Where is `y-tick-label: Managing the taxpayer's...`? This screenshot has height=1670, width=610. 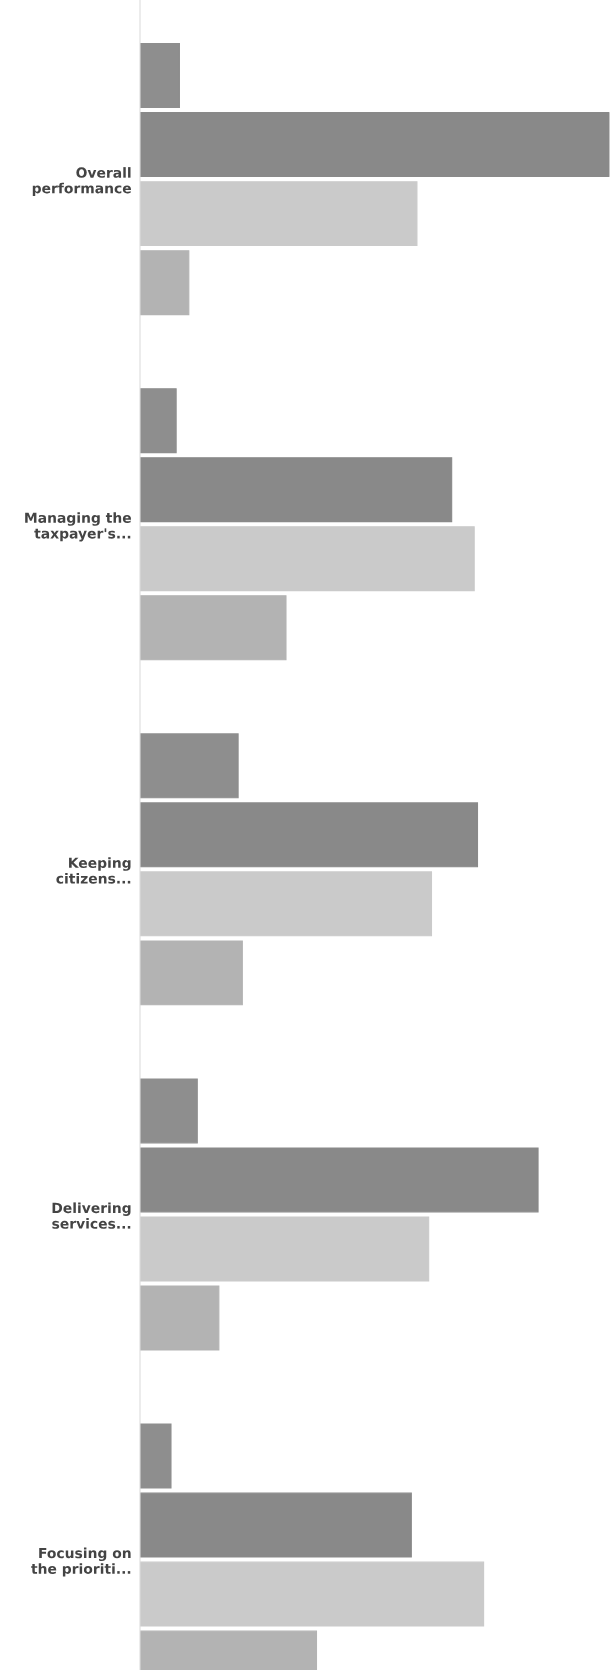
y-tick-label: Managing the taxpayer's... is located at coordinates (78, 527).